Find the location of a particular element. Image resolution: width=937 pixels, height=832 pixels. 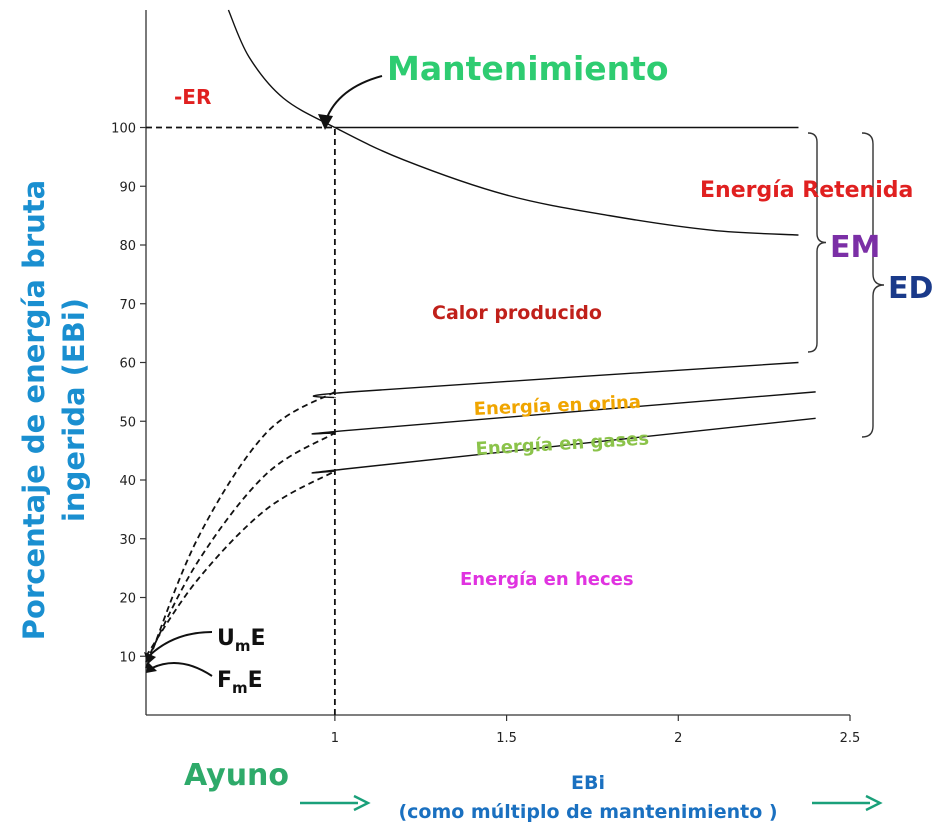

em-label: EM is located at coordinates (855, 247).